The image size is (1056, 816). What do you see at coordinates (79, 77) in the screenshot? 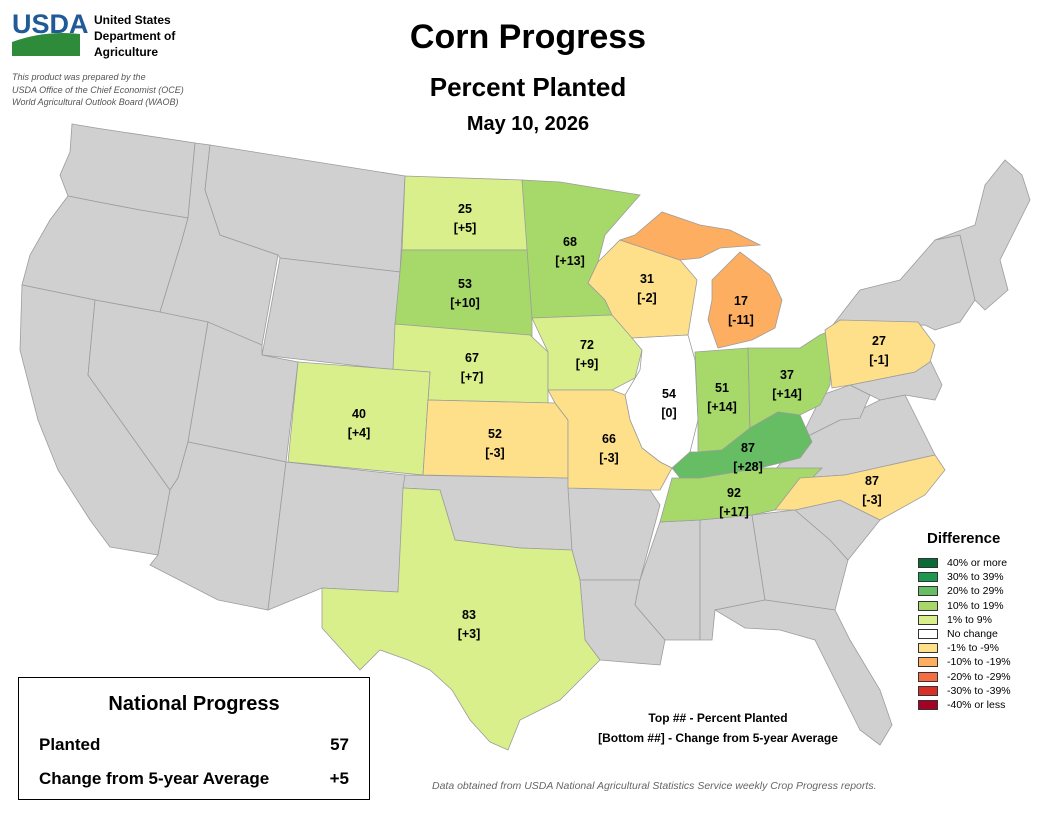
I see `prepared-line: This product was prepared by the` at bounding box center [79, 77].